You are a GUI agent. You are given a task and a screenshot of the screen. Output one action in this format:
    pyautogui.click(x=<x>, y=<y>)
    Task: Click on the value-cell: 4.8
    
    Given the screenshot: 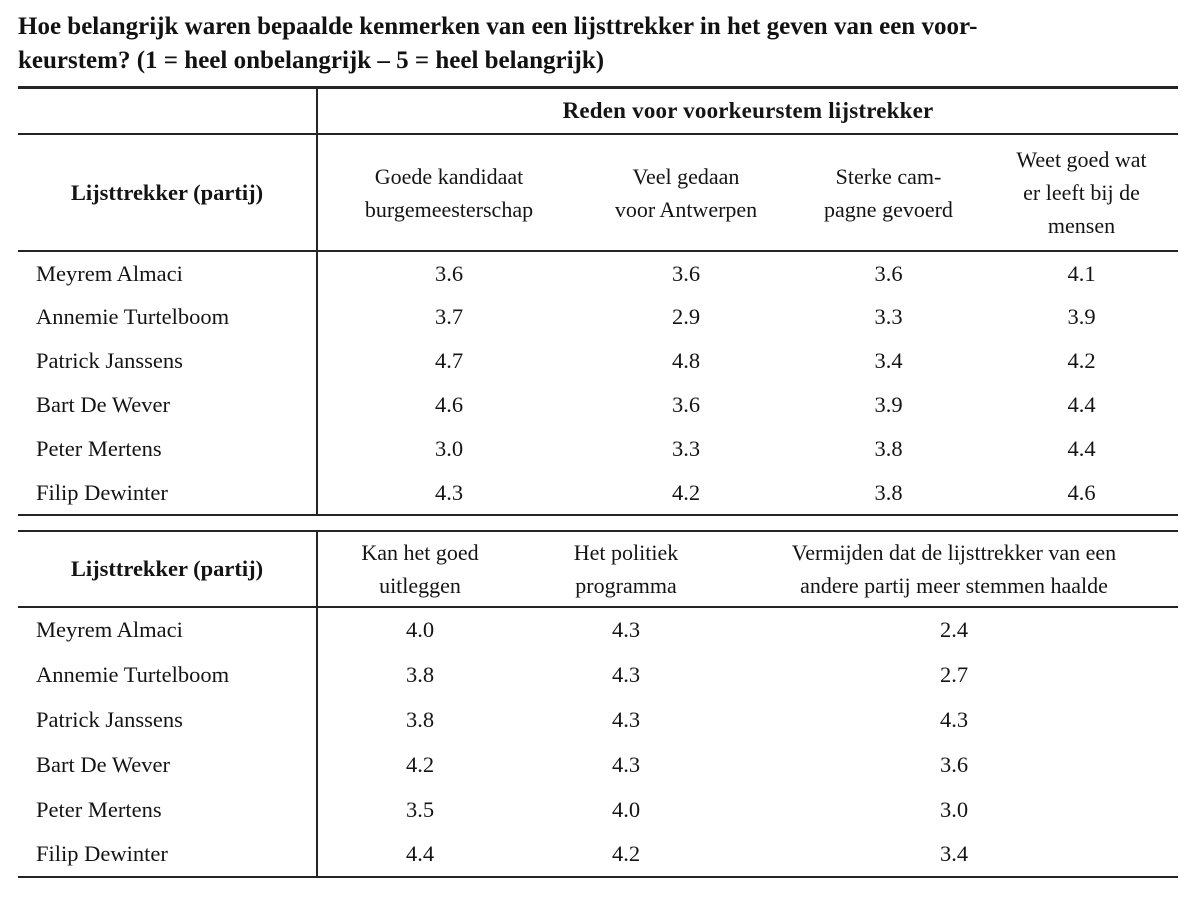 What is the action you would take?
    pyautogui.click(x=686, y=360)
    